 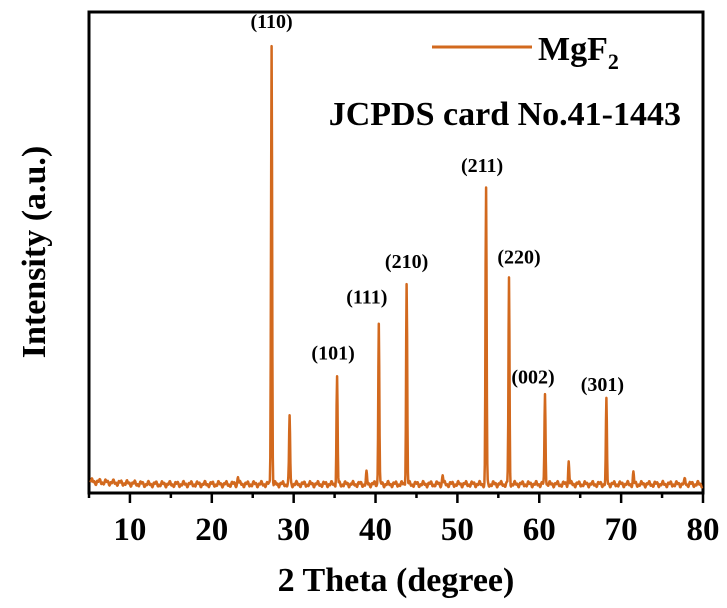 I want to click on peak-label: (002), so click(x=532, y=378).